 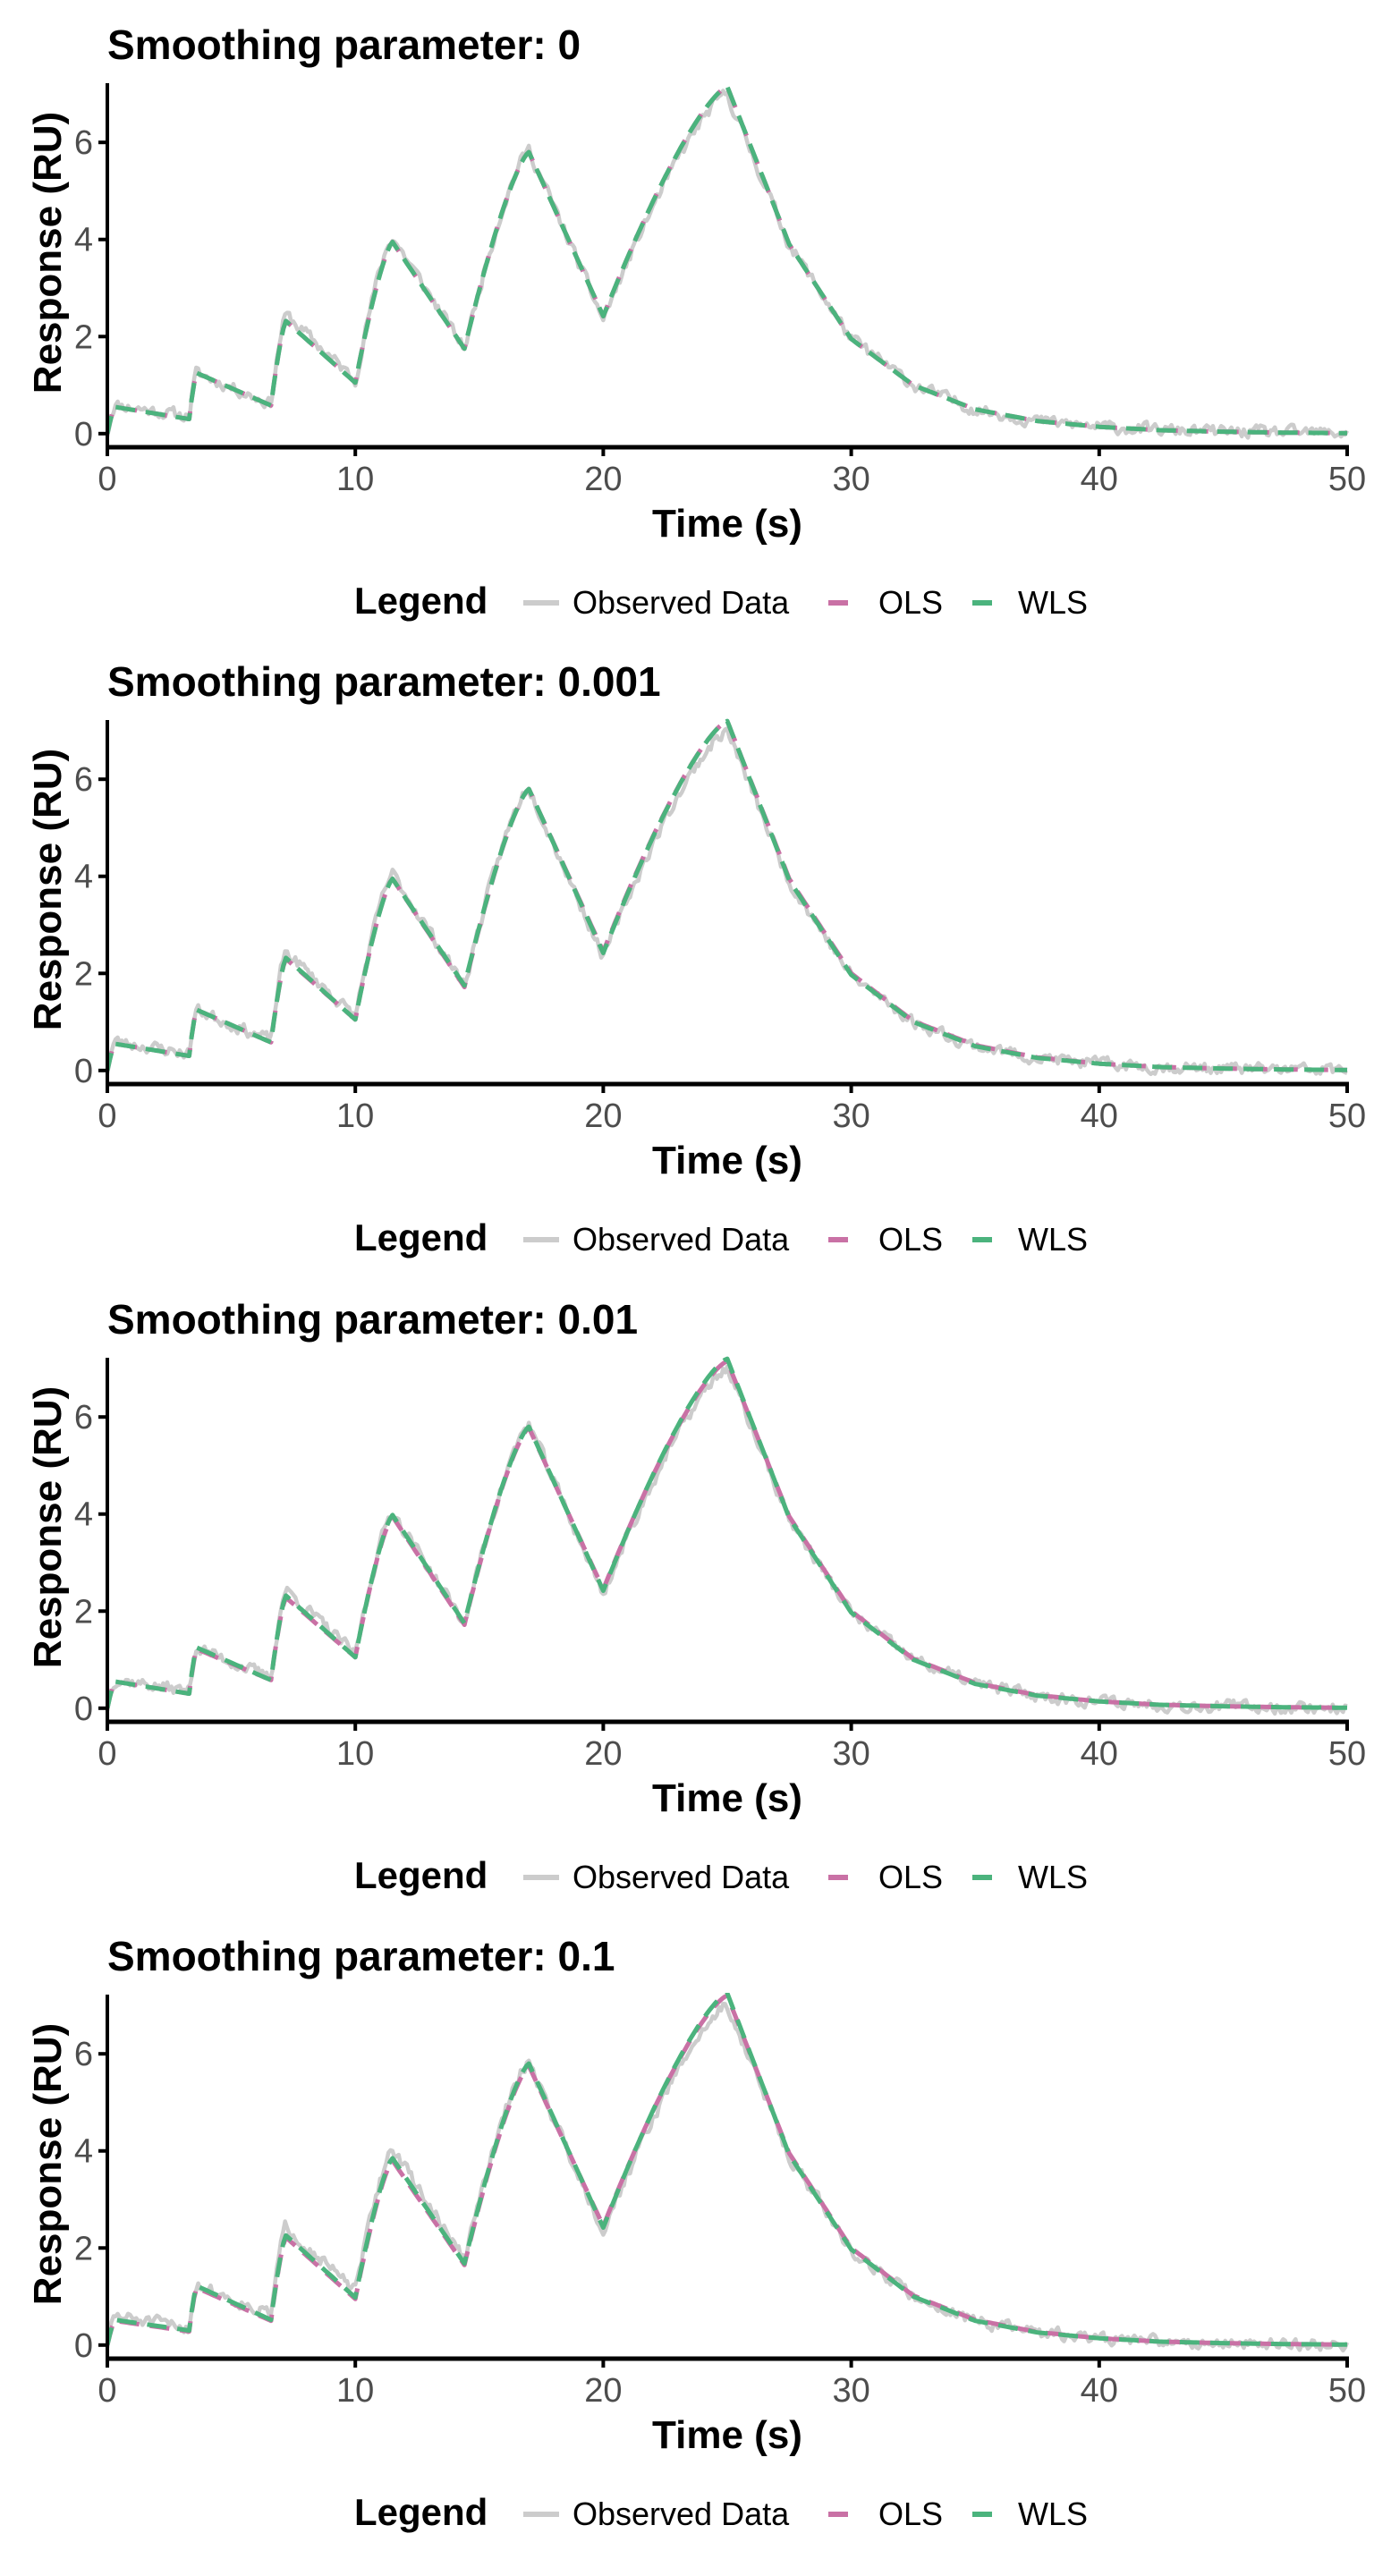 I want to click on chart-title: Smoothing parameter: 0.001, so click(x=384, y=681).